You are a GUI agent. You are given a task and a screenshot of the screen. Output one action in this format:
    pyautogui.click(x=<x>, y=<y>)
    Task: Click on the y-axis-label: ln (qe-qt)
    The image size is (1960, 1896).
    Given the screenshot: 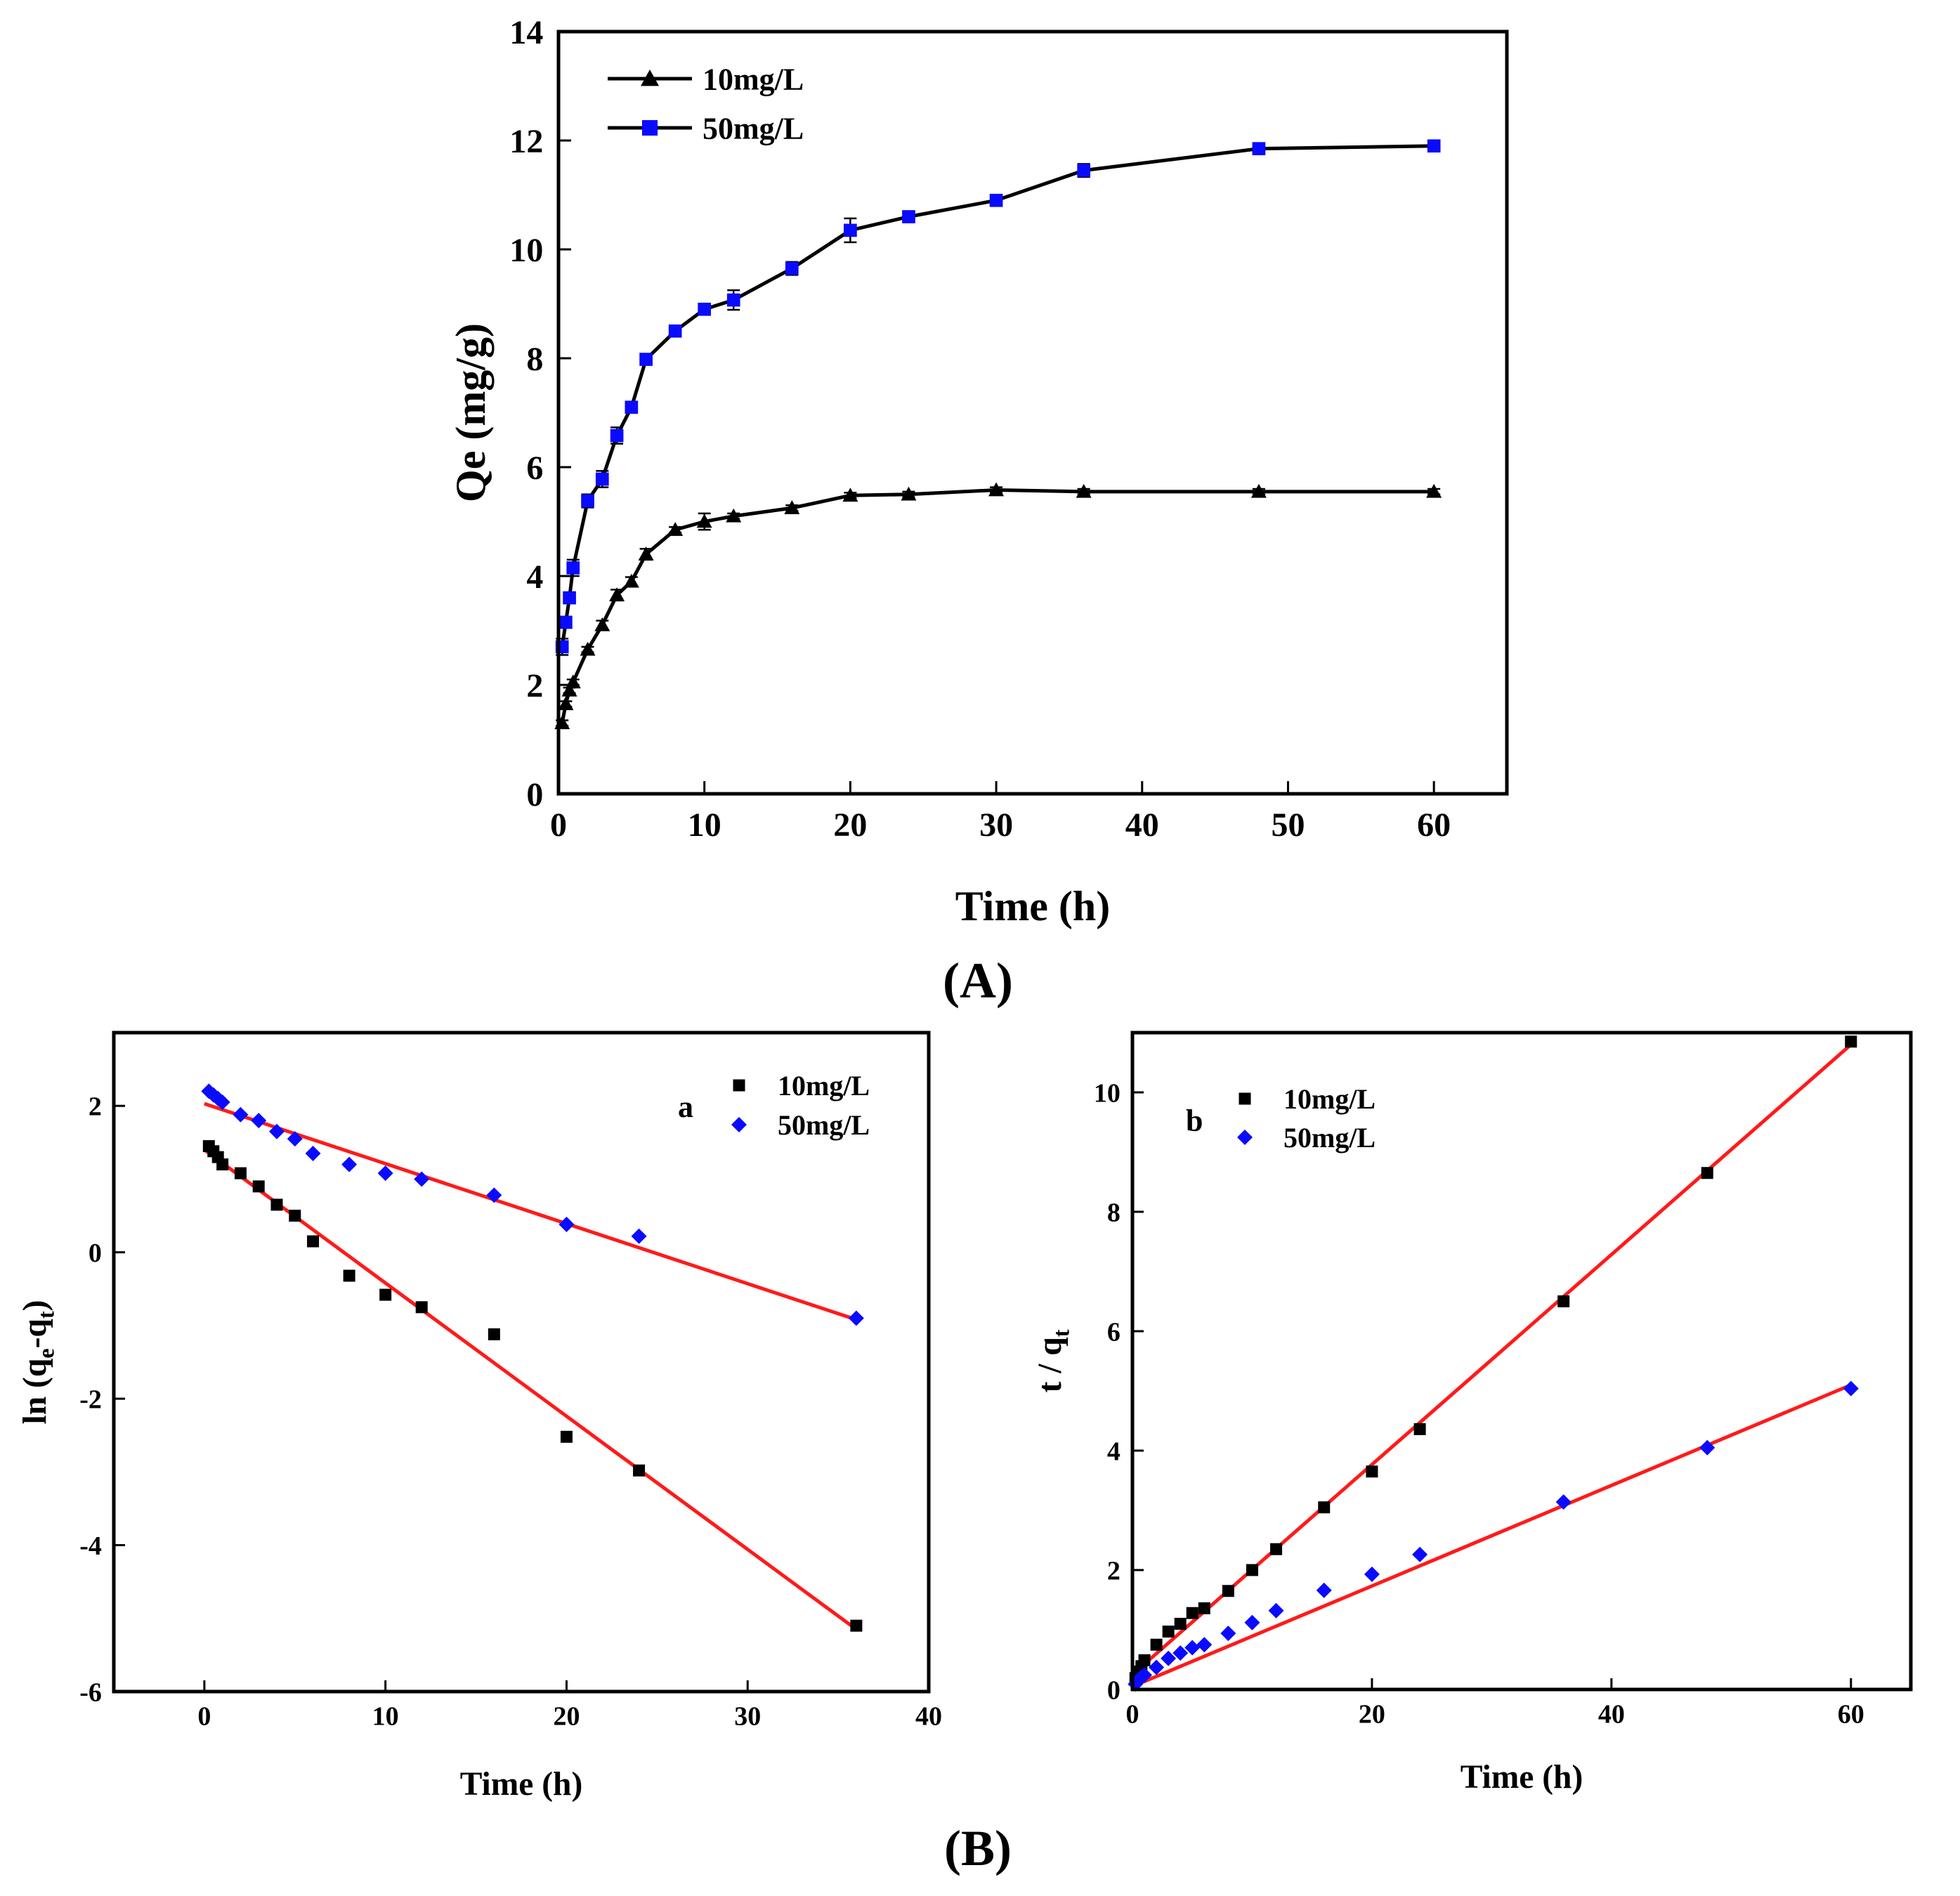 What is the action you would take?
    pyautogui.click(x=37, y=1362)
    